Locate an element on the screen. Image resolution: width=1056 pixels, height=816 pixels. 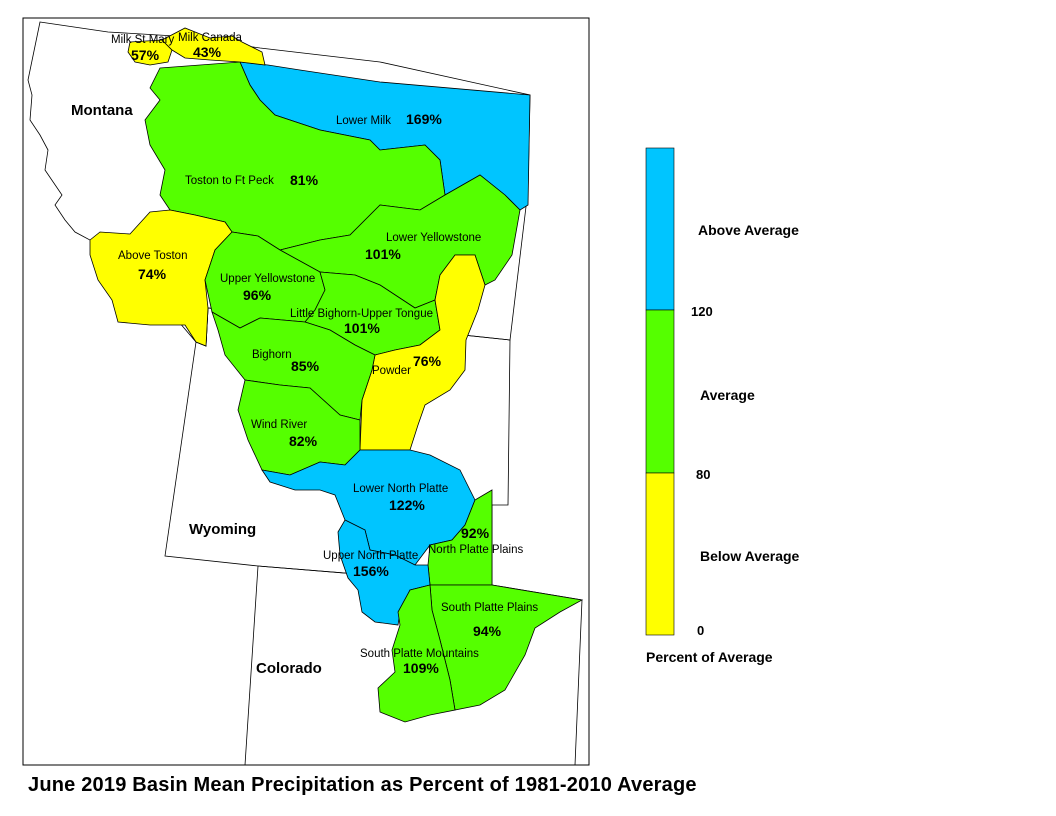
label-lower-milk: Lower Milk is located at coordinates (363, 121).